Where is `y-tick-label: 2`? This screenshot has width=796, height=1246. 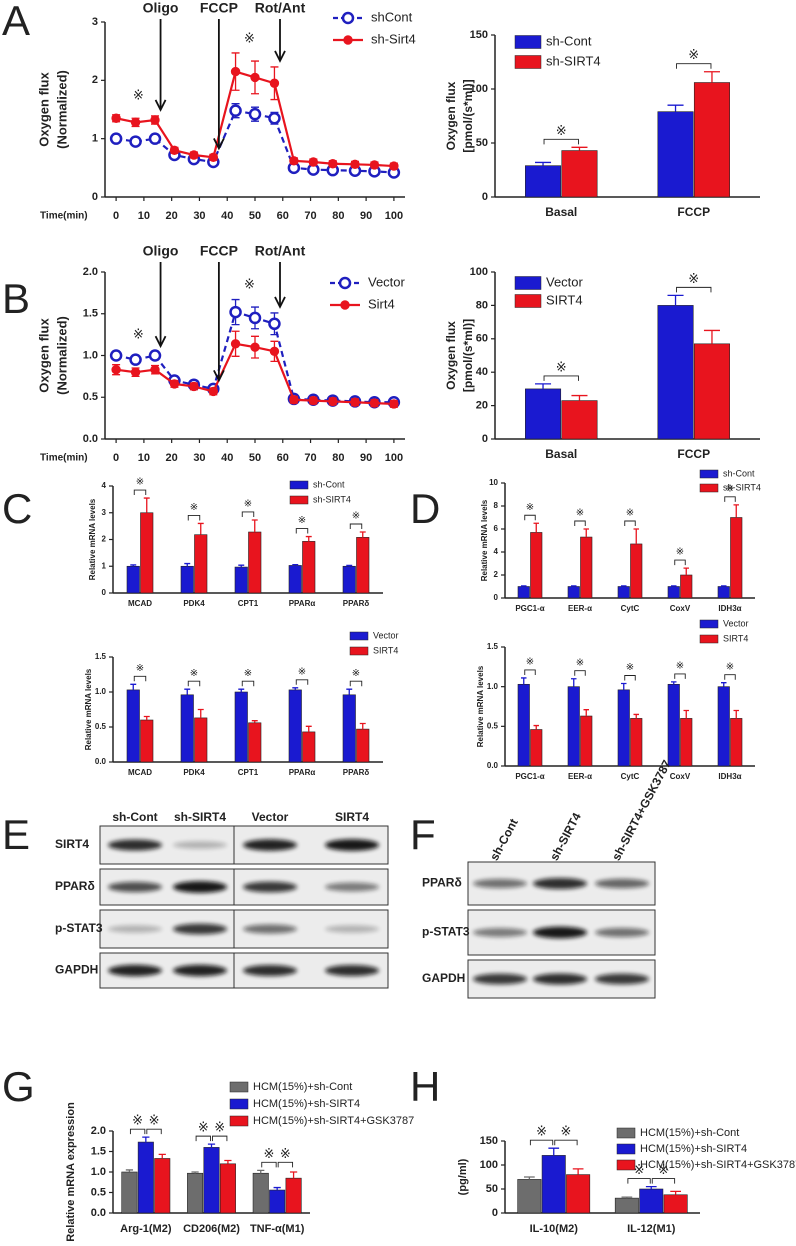
y-tick-label: 2 is located at coordinates (104, 539).